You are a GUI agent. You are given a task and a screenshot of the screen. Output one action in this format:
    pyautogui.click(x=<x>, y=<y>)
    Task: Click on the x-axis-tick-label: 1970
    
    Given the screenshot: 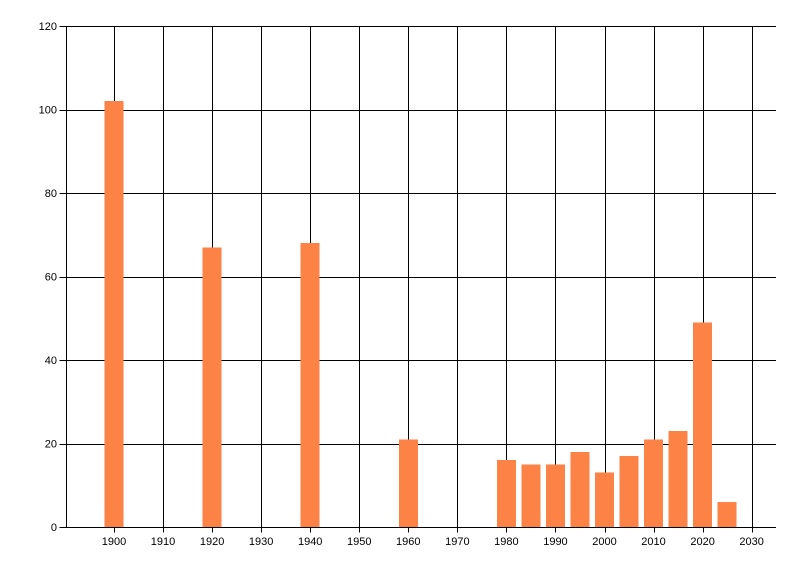 What is the action you would take?
    pyautogui.click(x=457, y=542)
    